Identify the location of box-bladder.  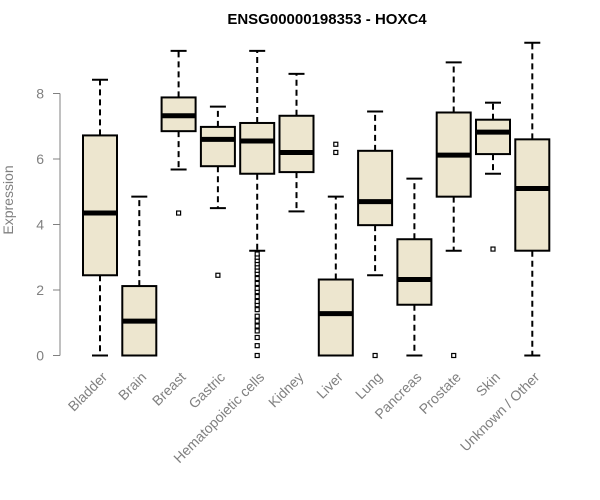
(100, 217).